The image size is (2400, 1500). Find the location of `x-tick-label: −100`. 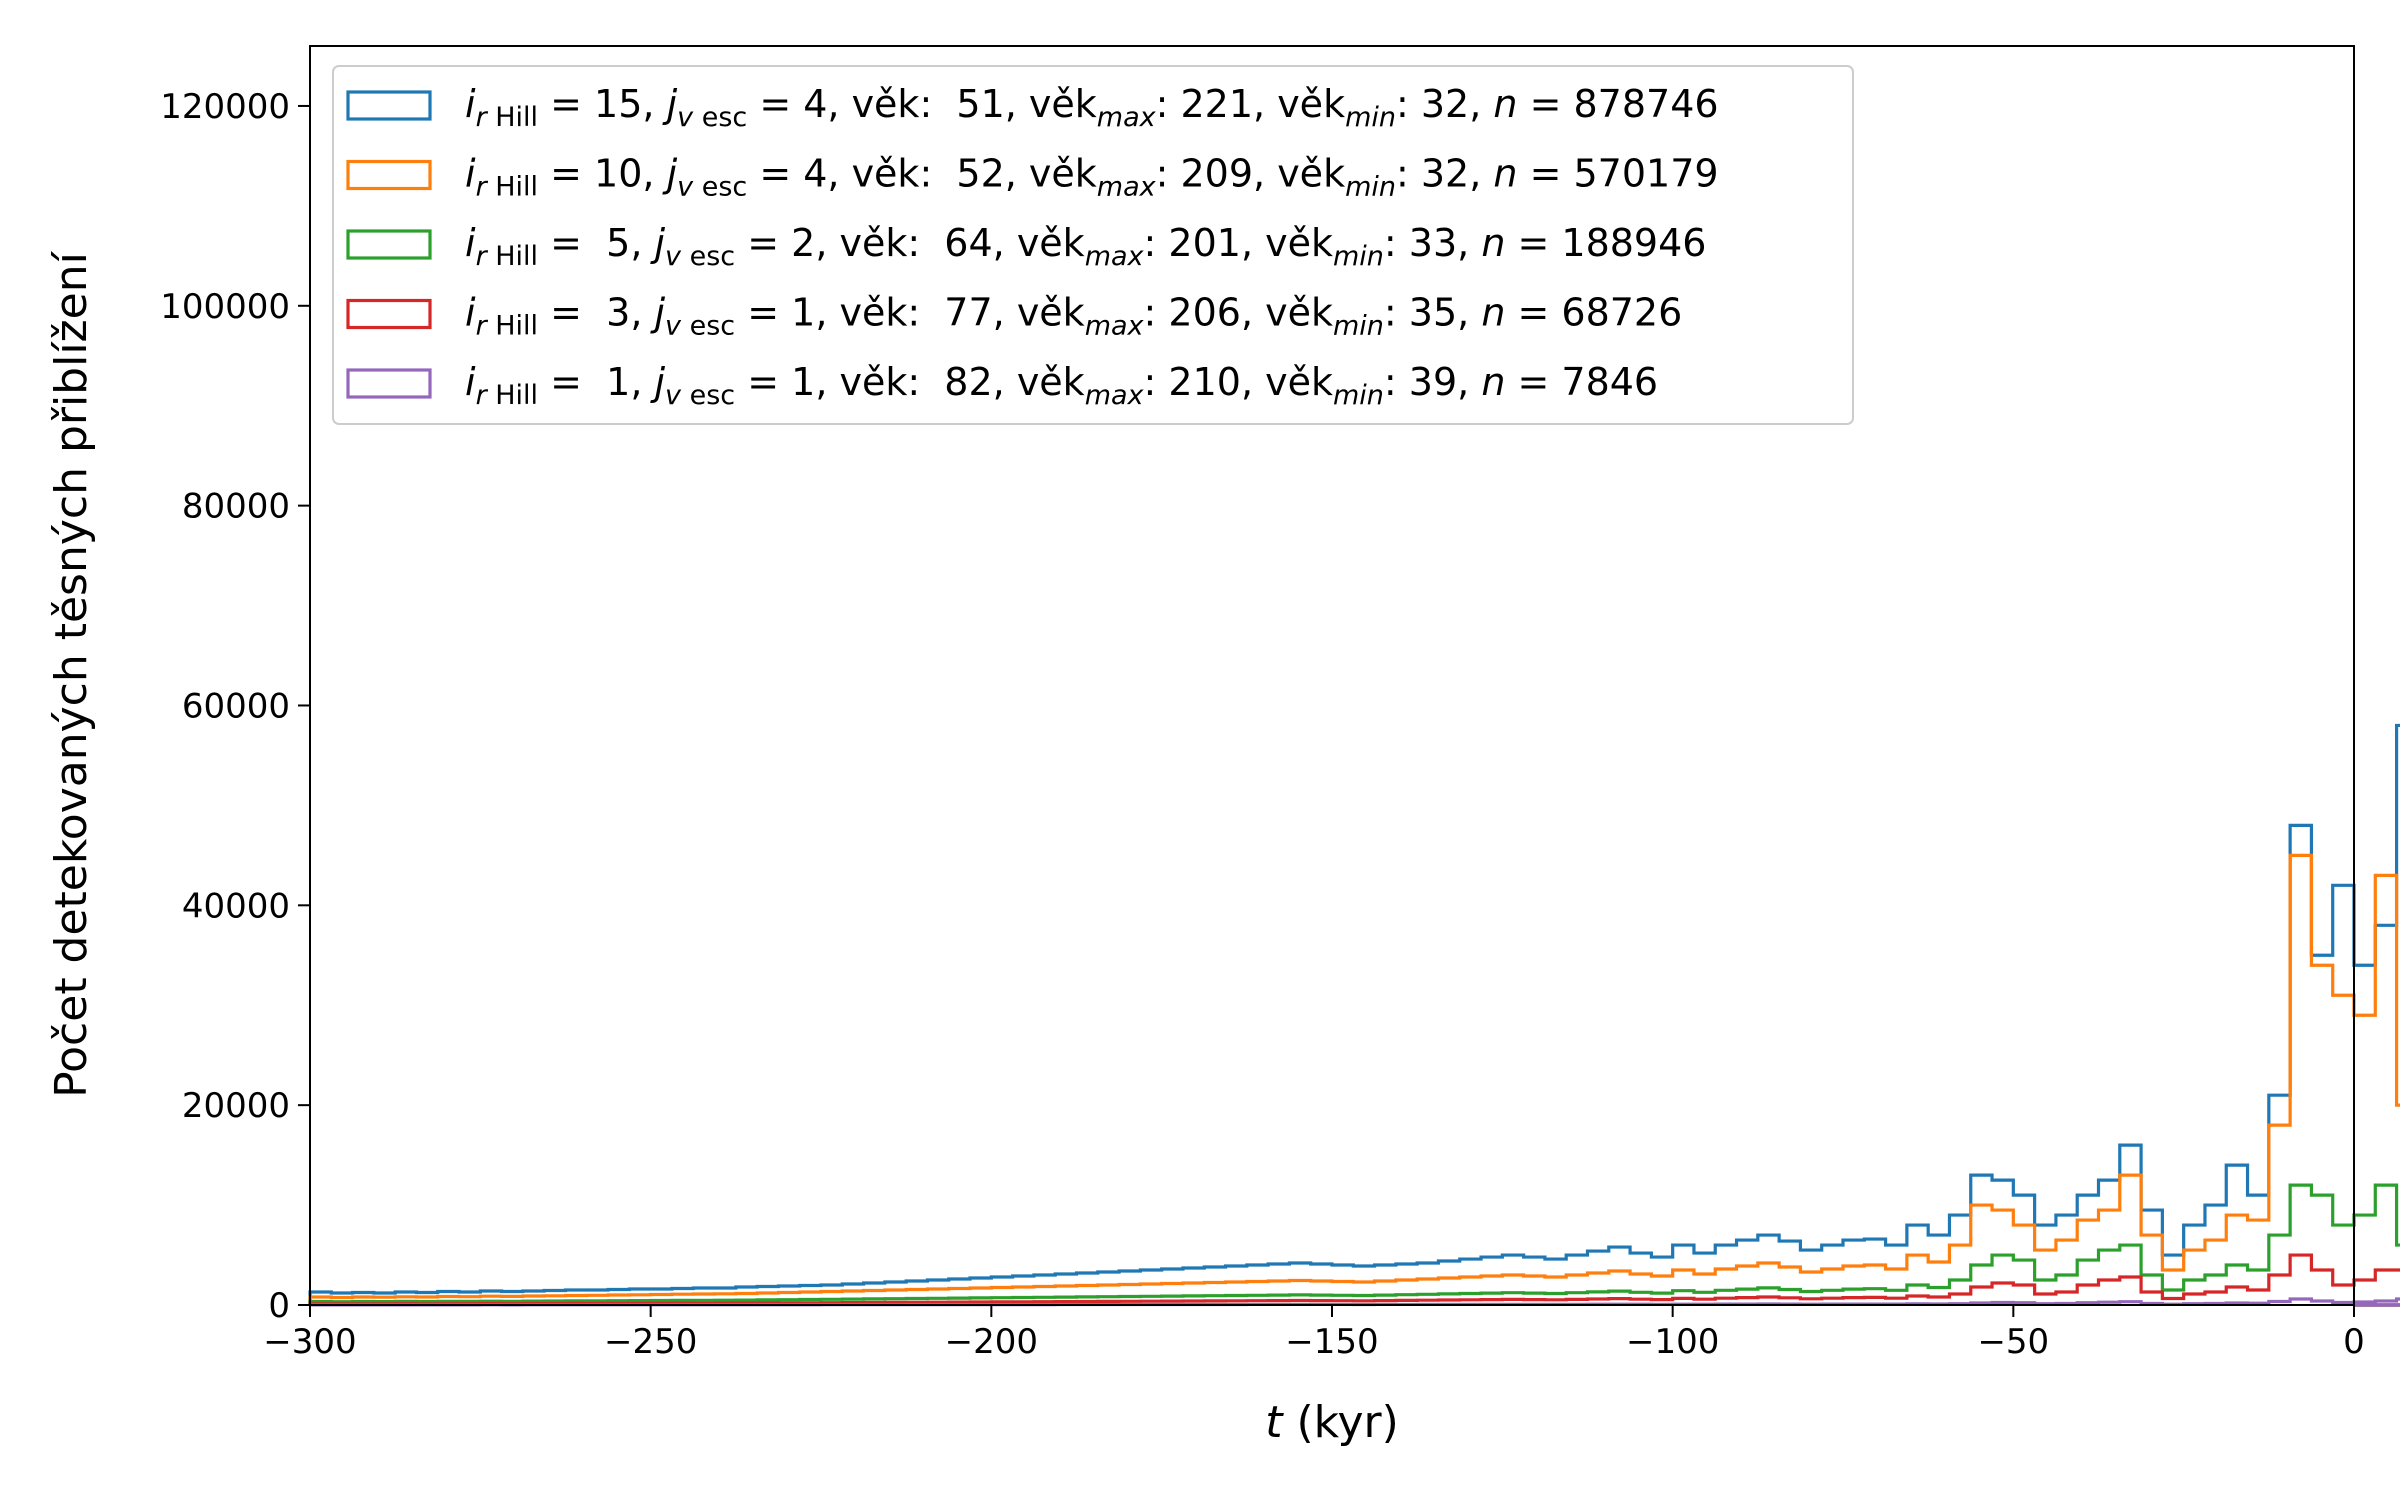

x-tick-label: −100 is located at coordinates (1672, 1342).